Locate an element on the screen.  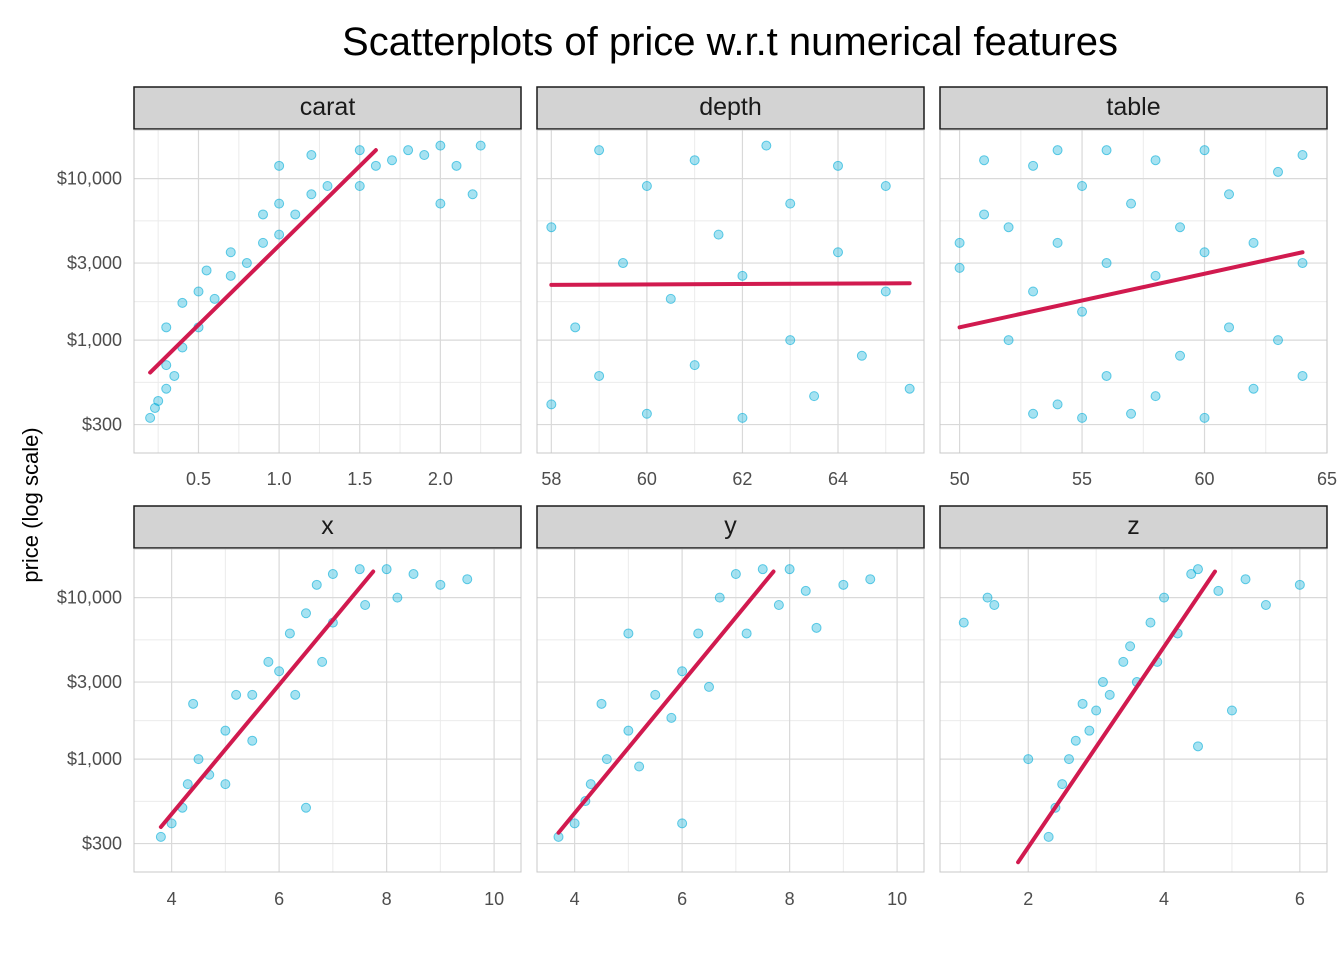
x-tick-label: 2 is located at coordinates (1028, 899).